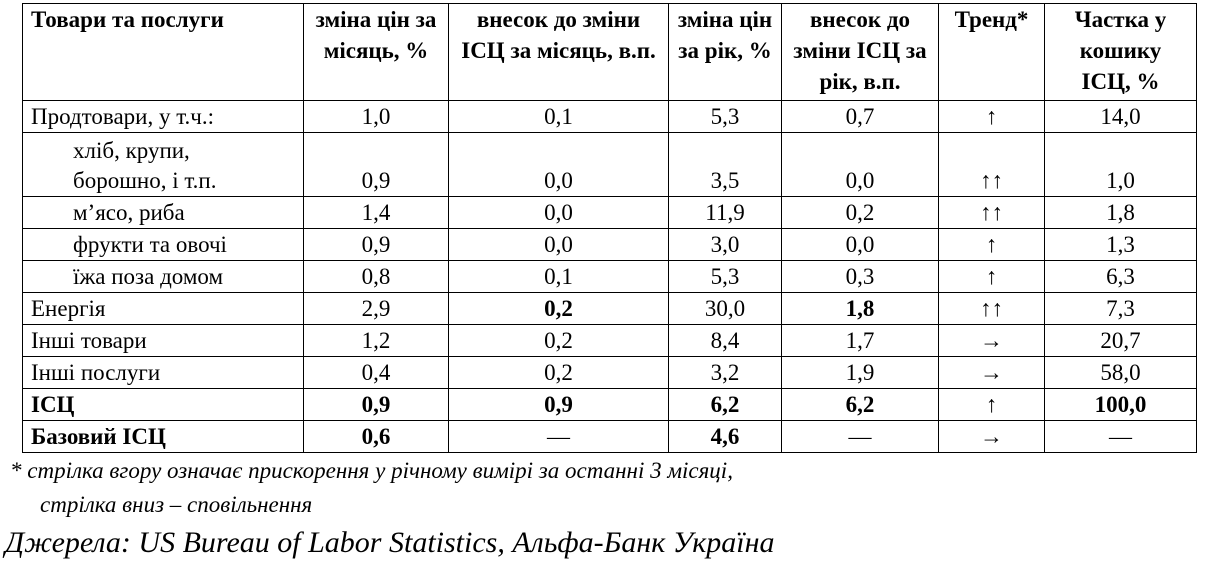 This screenshot has height=566, width=1212. What do you see at coordinates (1120, 52) in the screenshot?
I see `header-cell: Частка у кошику ІСЦ, %` at bounding box center [1120, 52].